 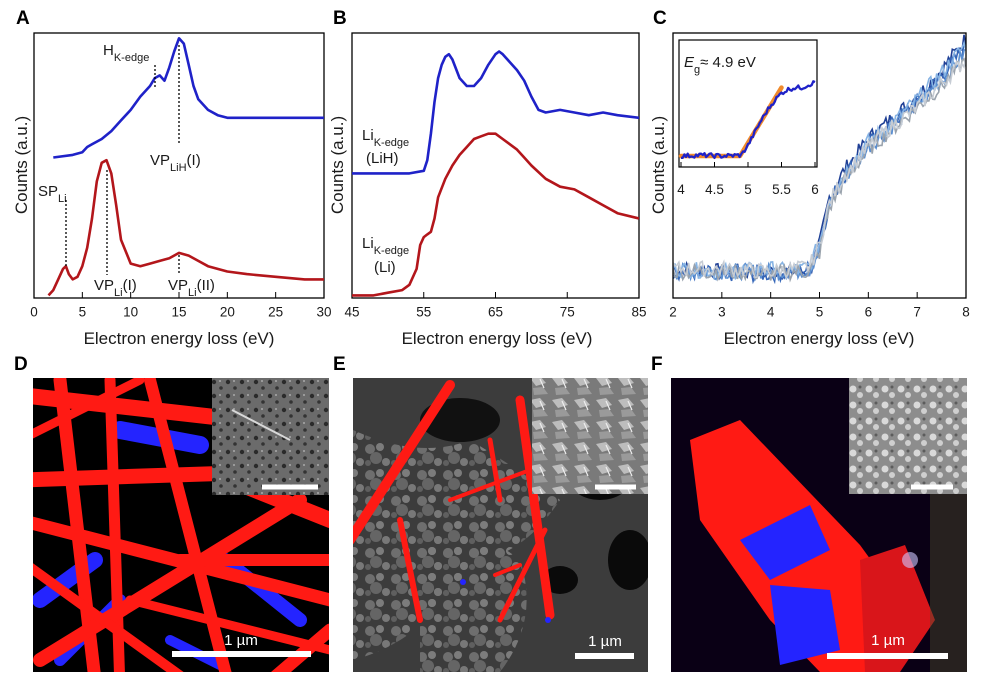 I want to click on series-line-b-lih, so click(x=495, y=112).